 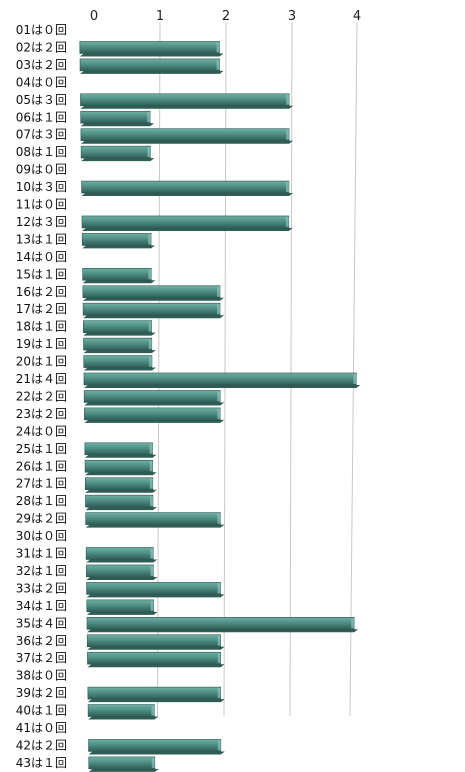 I want to click on category-label: 22は２回, so click(x=41, y=396).